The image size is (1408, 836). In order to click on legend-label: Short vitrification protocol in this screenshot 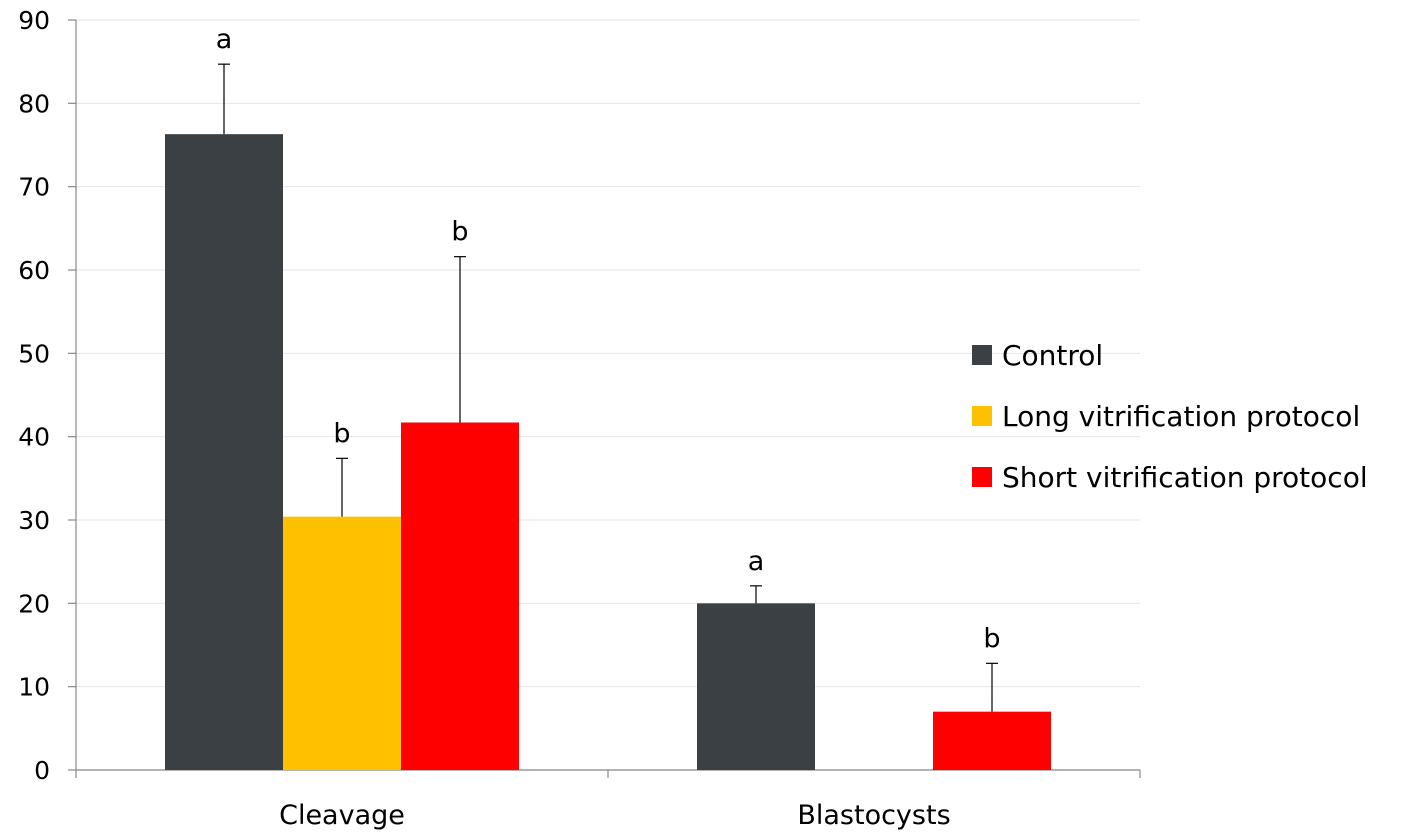, I will do `click(1185, 477)`.